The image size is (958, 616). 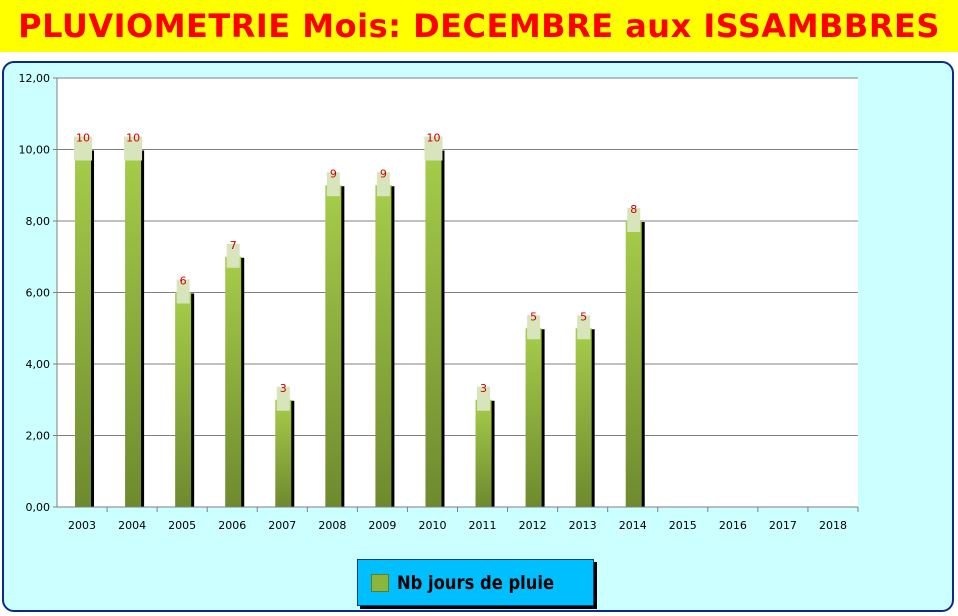 What do you see at coordinates (38, 293) in the screenshot?
I see `y-tick-label: 6,00` at bounding box center [38, 293].